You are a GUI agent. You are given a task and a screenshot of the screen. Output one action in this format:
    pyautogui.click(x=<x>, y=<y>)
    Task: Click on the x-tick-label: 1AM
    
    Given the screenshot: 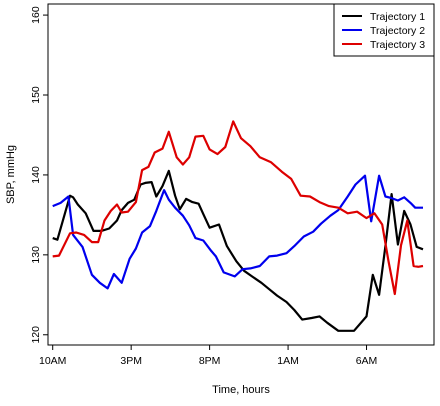 What is the action you would take?
    pyautogui.click(x=288, y=361)
    